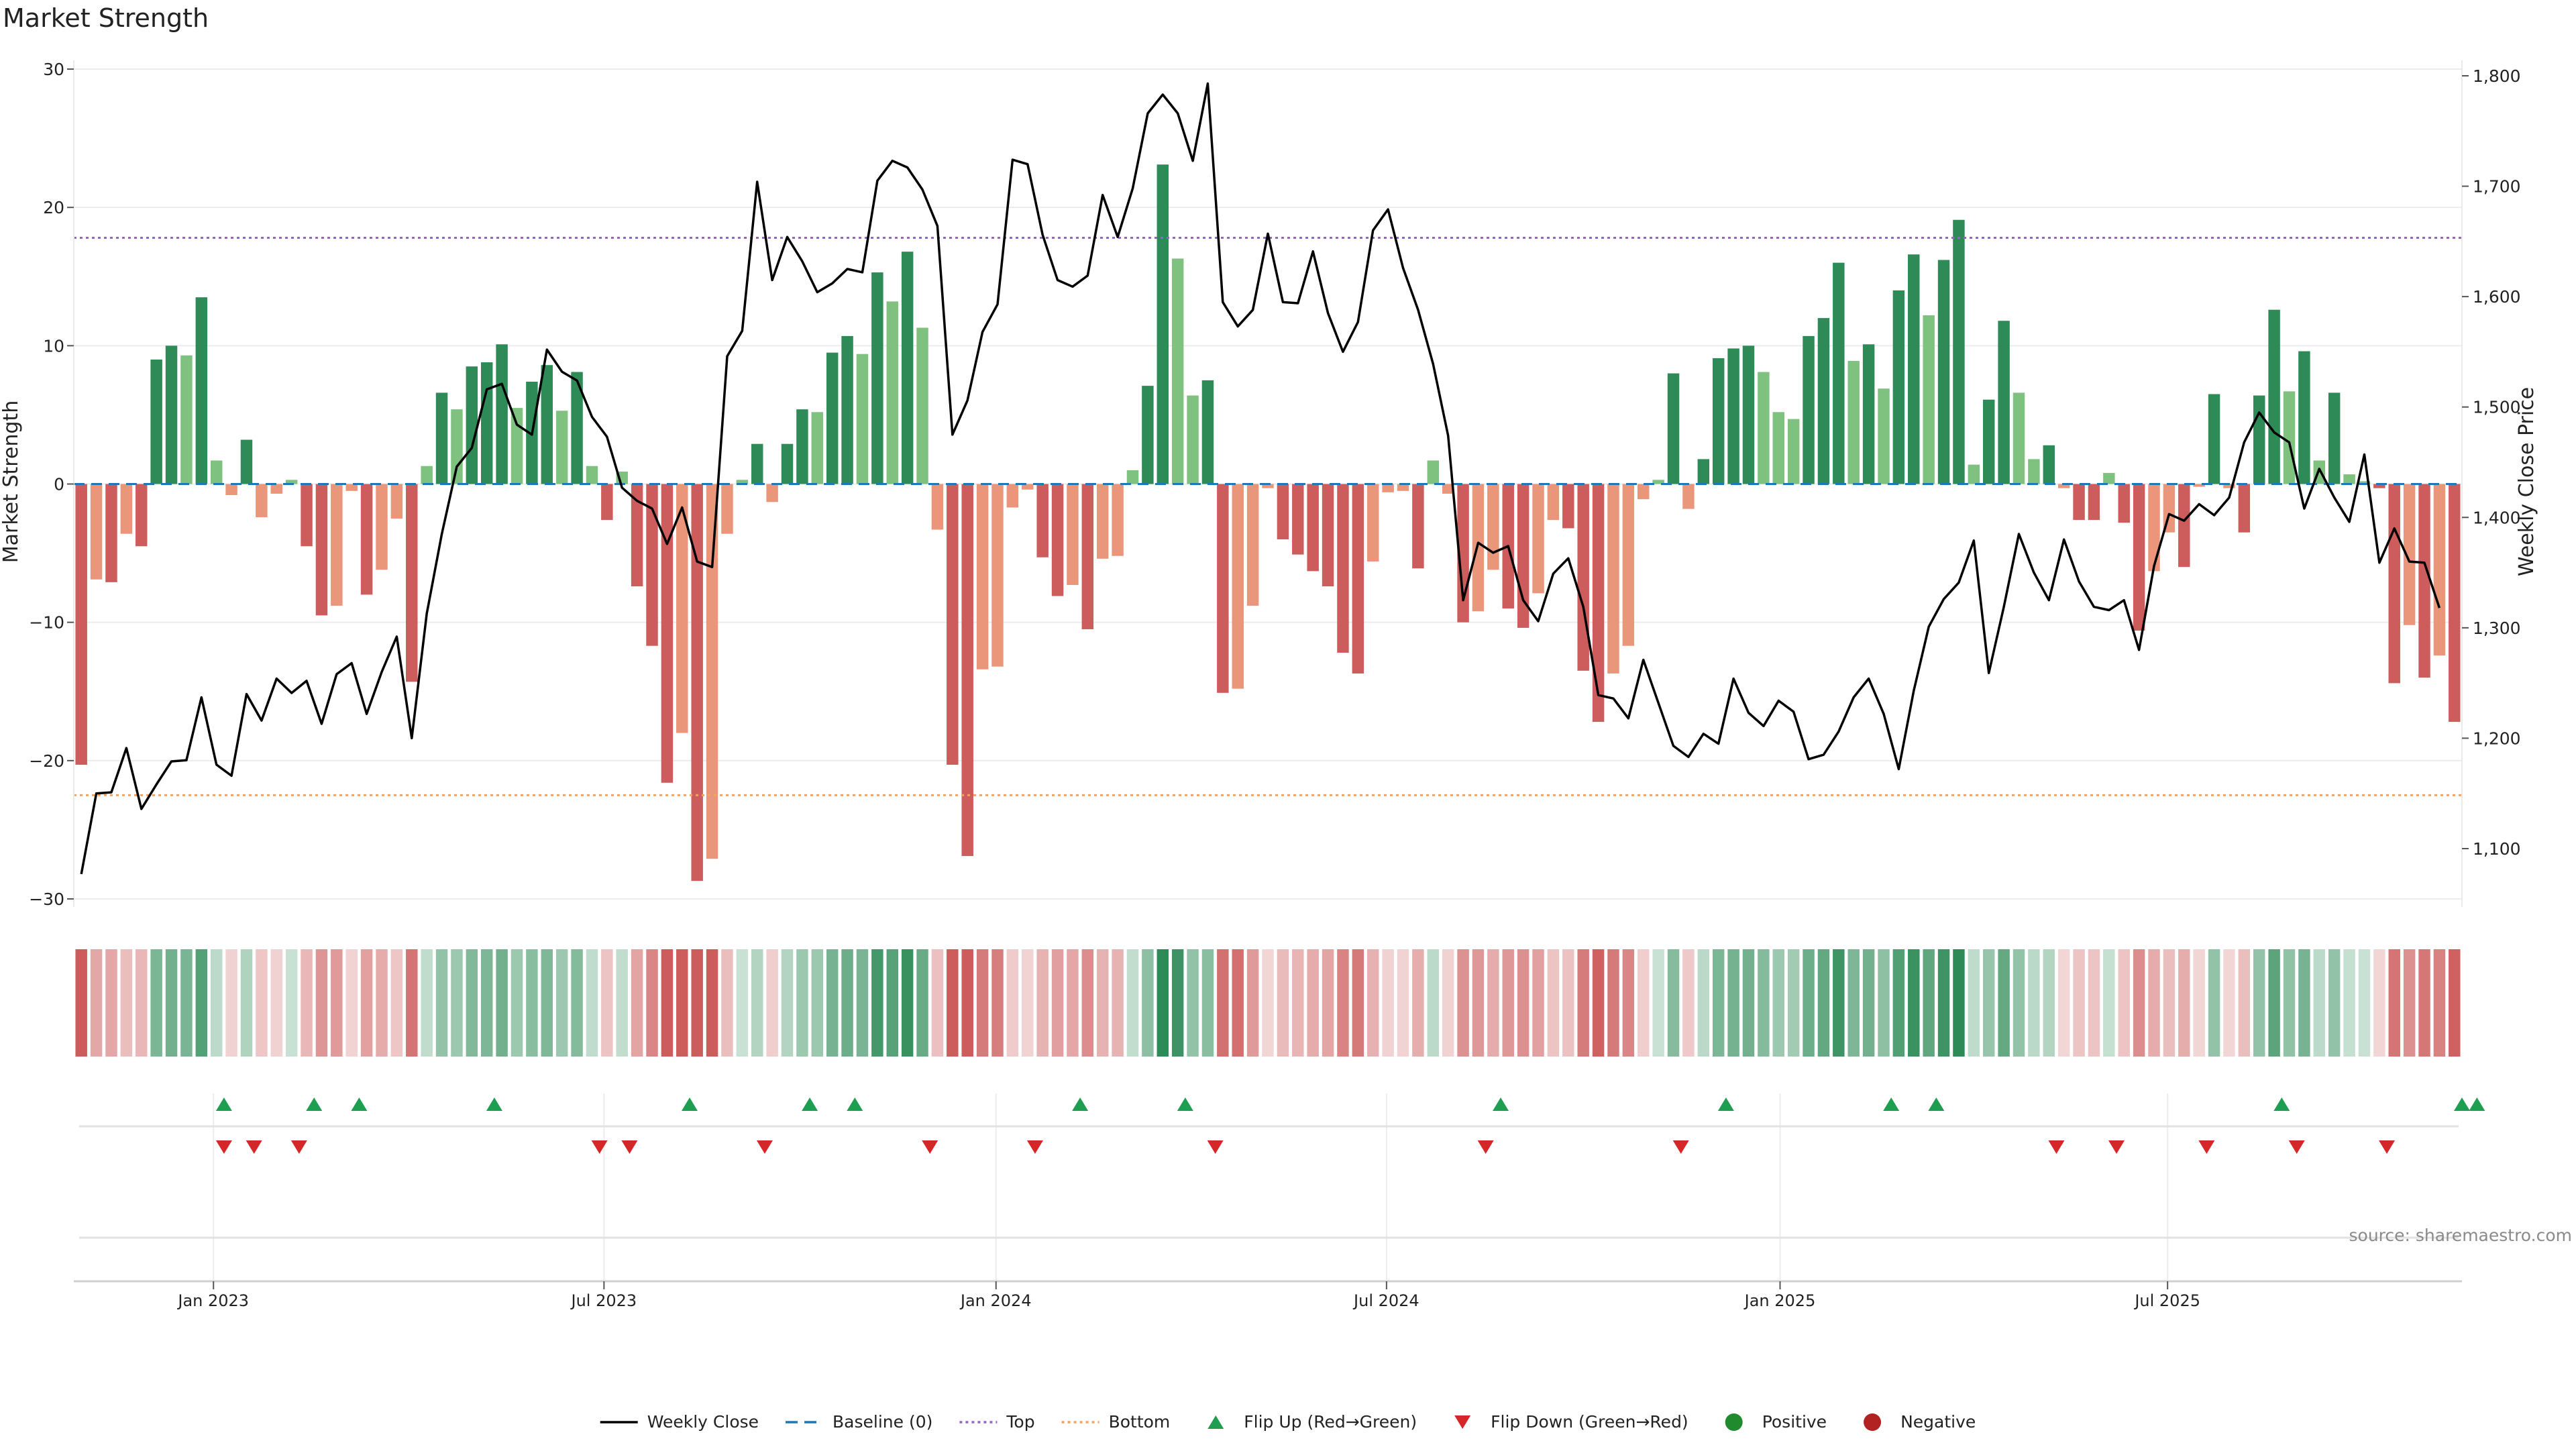 This screenshot has width=2576, height=1449. I want to click on y2-tick-label: 1,600, so click(2497, 297).